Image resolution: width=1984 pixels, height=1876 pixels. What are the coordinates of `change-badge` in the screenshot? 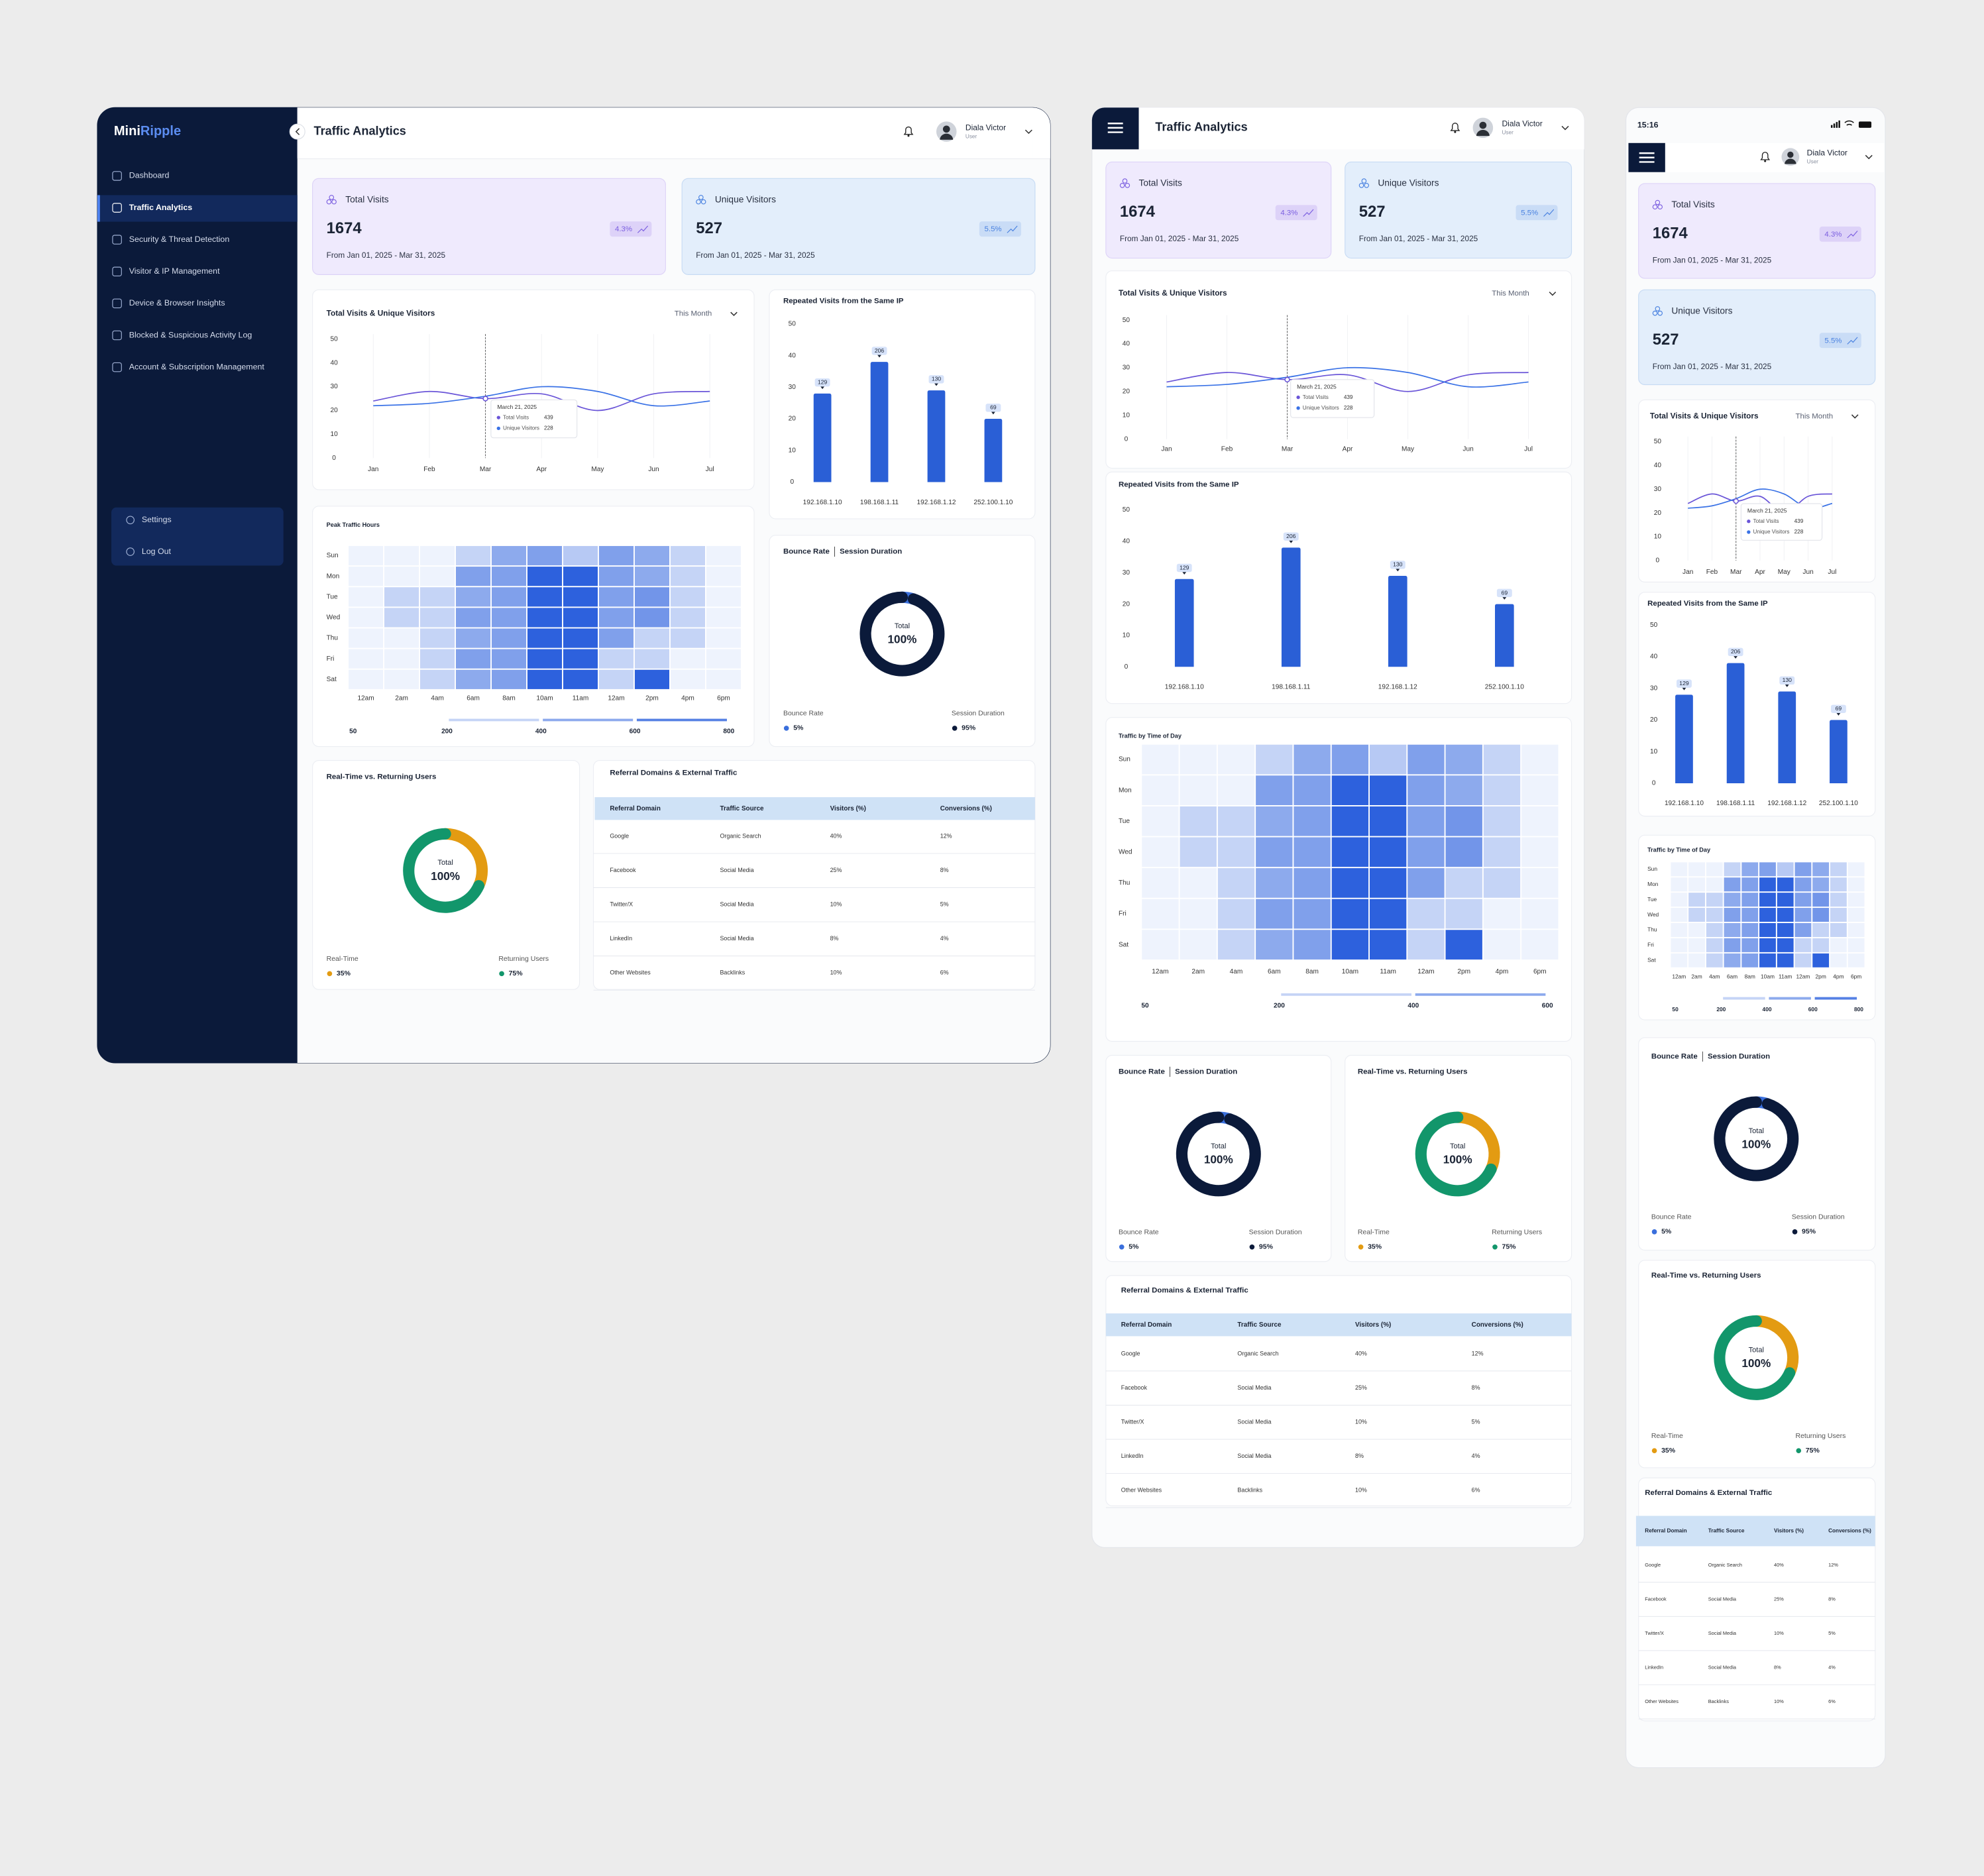 It's located at (1840, 341).